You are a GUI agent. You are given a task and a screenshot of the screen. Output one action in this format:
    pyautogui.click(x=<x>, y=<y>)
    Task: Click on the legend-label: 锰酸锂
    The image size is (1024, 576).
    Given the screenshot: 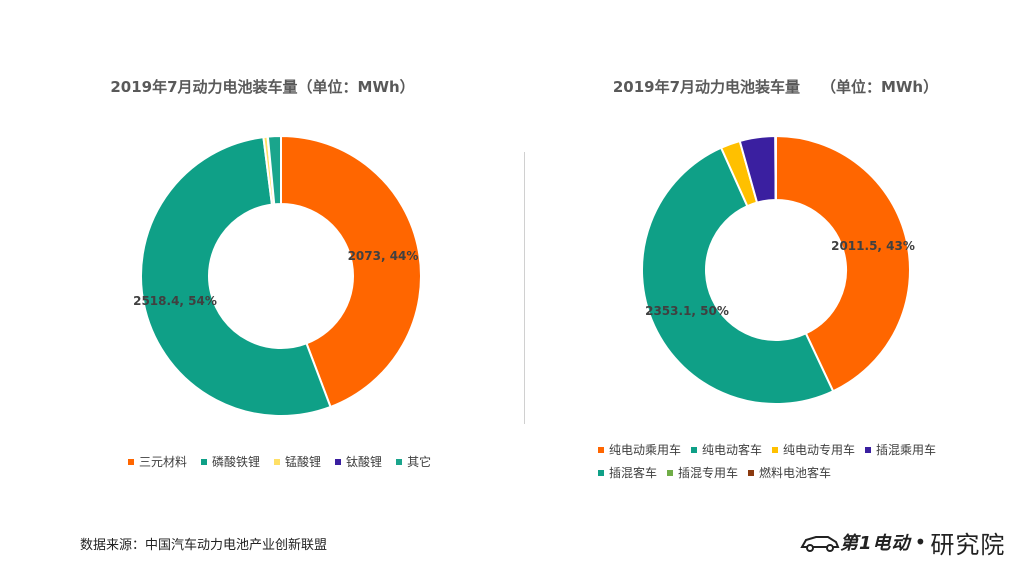 What is the action you would take?
    pyautogui.click(x=303, y=462)
    